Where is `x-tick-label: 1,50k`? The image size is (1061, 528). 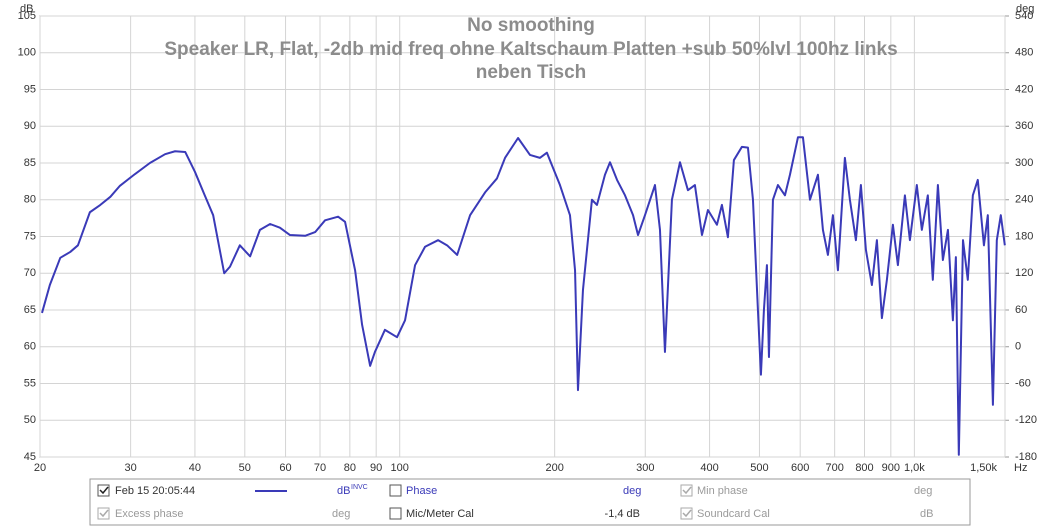
x-tick-label: 1,50k is located at coordinates (983, 468).